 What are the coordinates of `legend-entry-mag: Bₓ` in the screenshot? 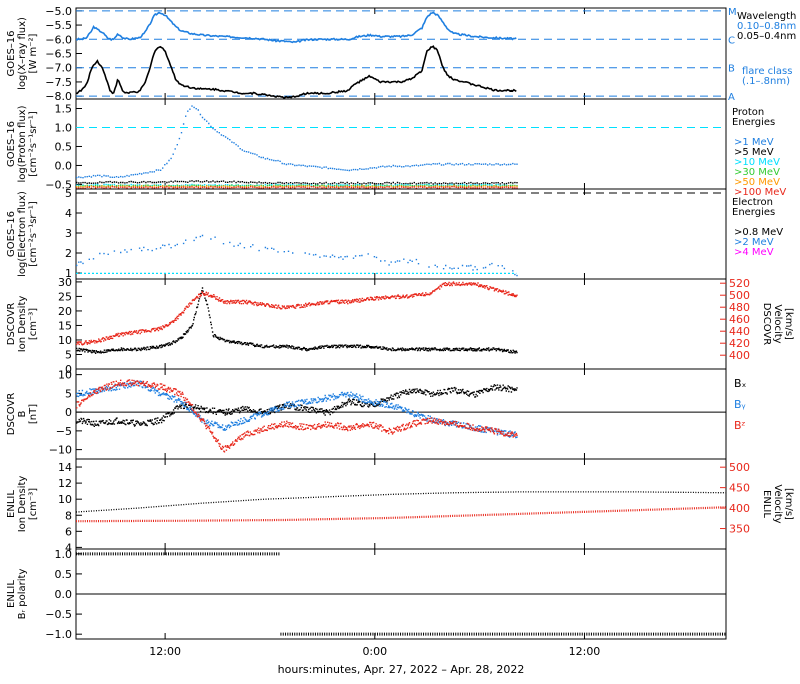 It's located at (740, 383).